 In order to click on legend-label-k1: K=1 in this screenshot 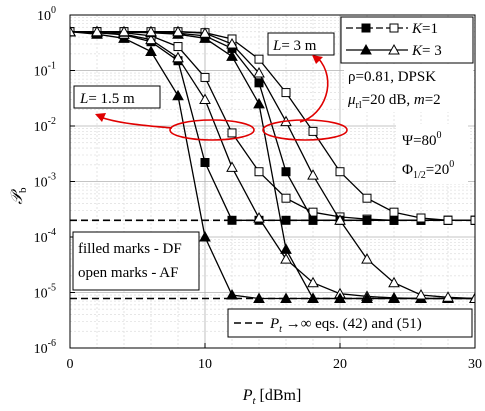, I will do `click(424, 29)`.